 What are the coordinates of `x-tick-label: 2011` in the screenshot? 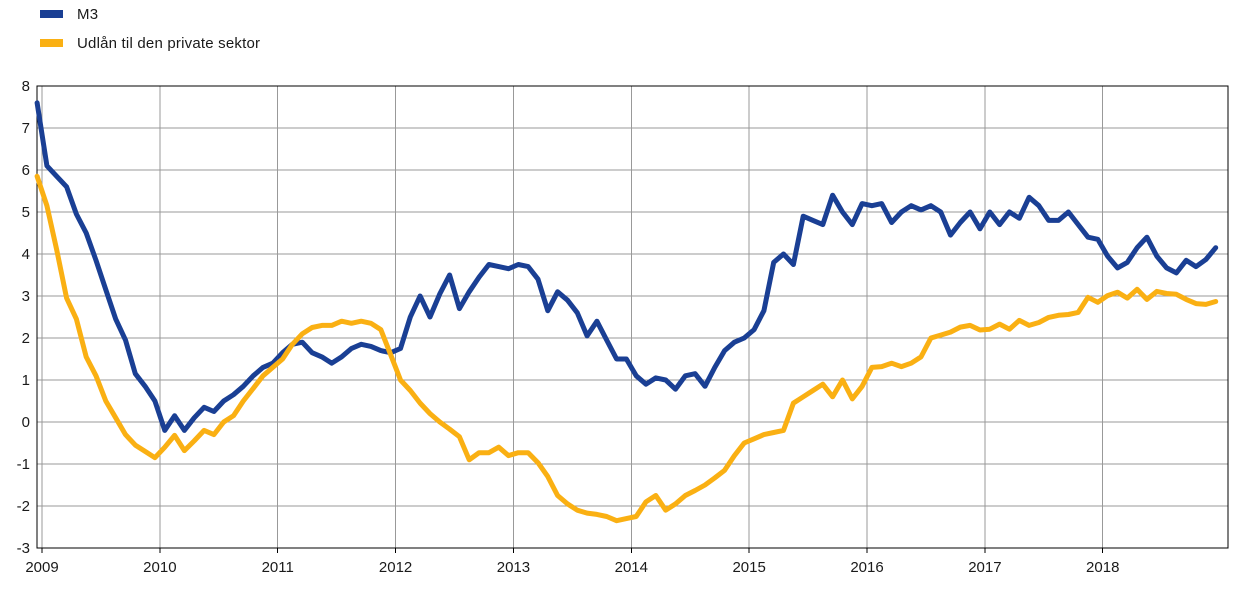 It's located at (278, 567).